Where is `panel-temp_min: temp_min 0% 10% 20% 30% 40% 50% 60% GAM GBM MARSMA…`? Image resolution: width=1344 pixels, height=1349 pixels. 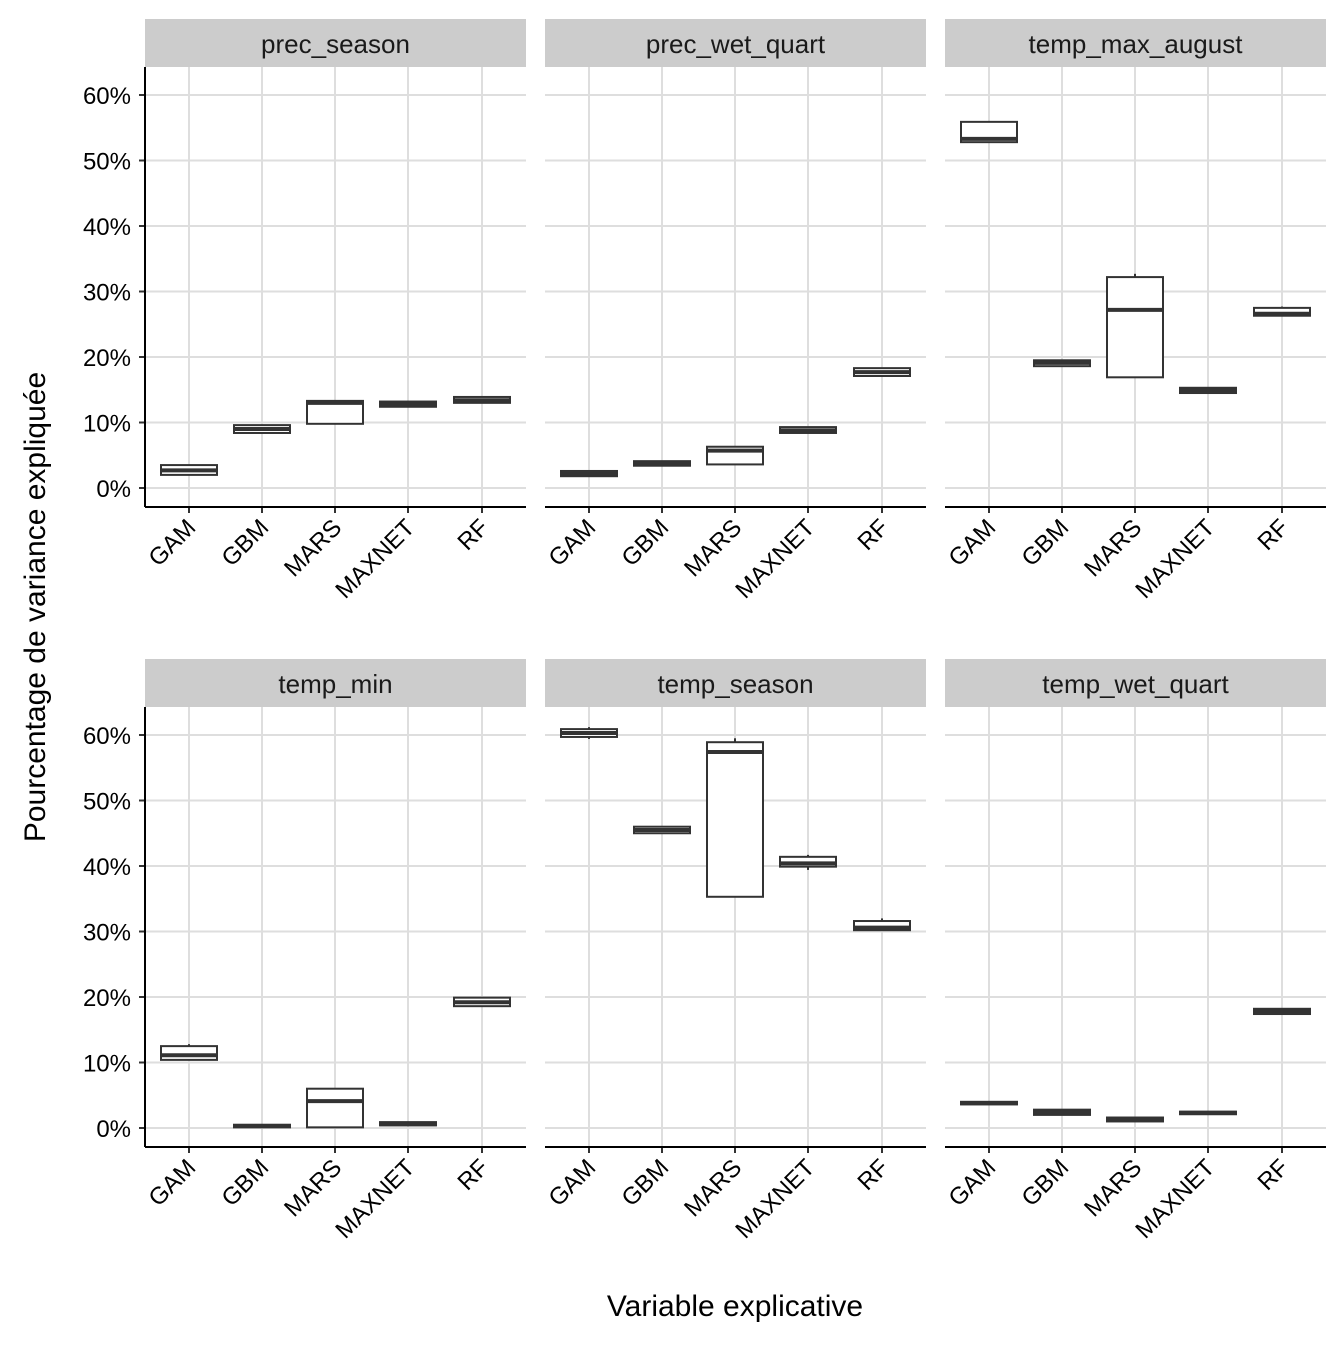 panel-temp_min: temp_min 0% 10% 20% 30% 40% 50% 60% GAM GBM MARSMA… is located at coordinates (304, 951).